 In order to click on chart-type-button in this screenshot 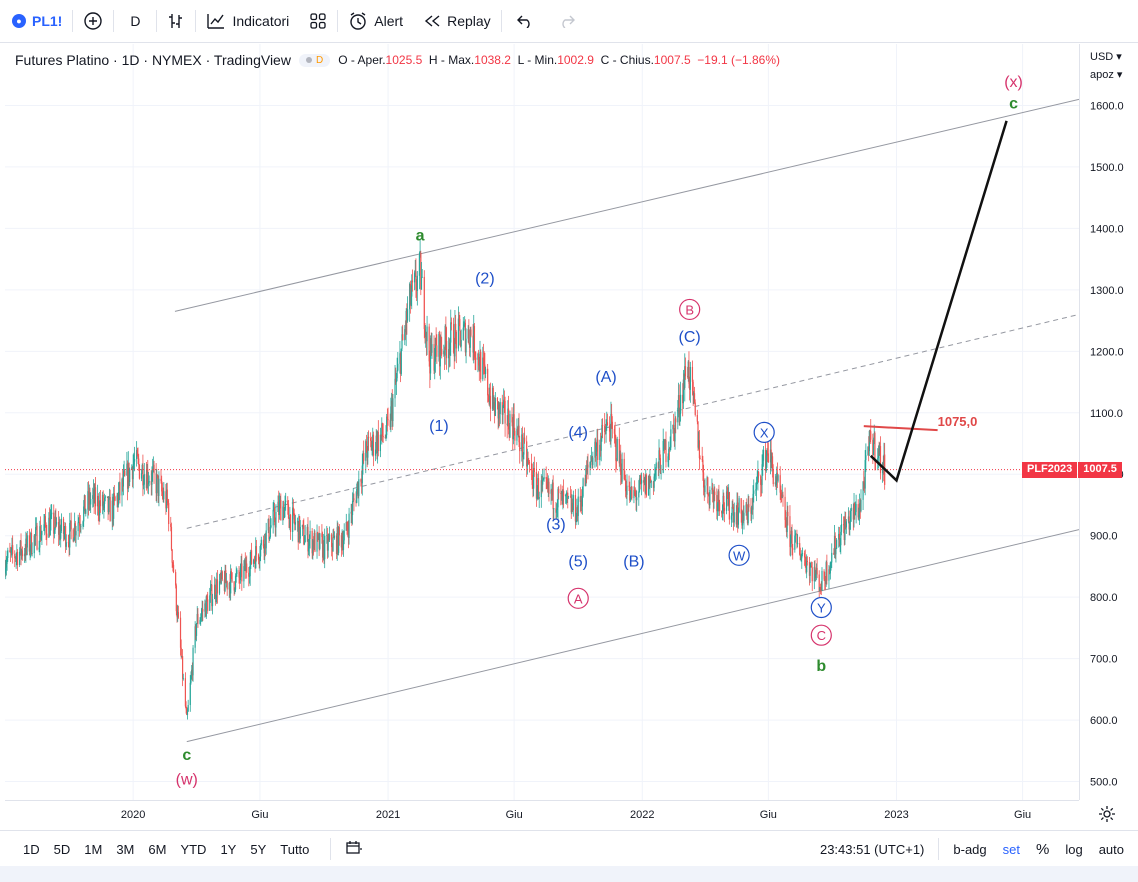, I will do `click(176, 21)`.